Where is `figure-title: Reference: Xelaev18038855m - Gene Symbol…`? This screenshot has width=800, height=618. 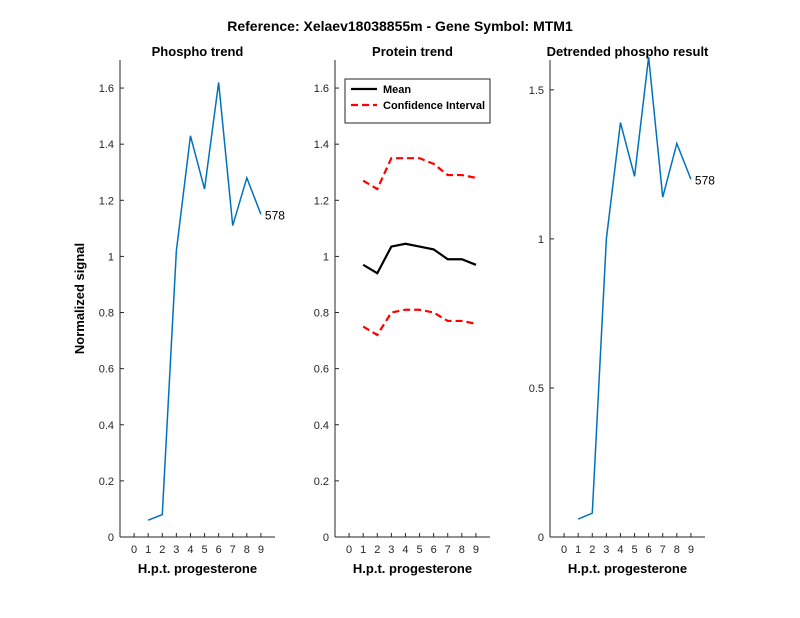
figure-title: Reference: Xelaev18038855m - Gene Symbol… is located at coordinates (400, 26).